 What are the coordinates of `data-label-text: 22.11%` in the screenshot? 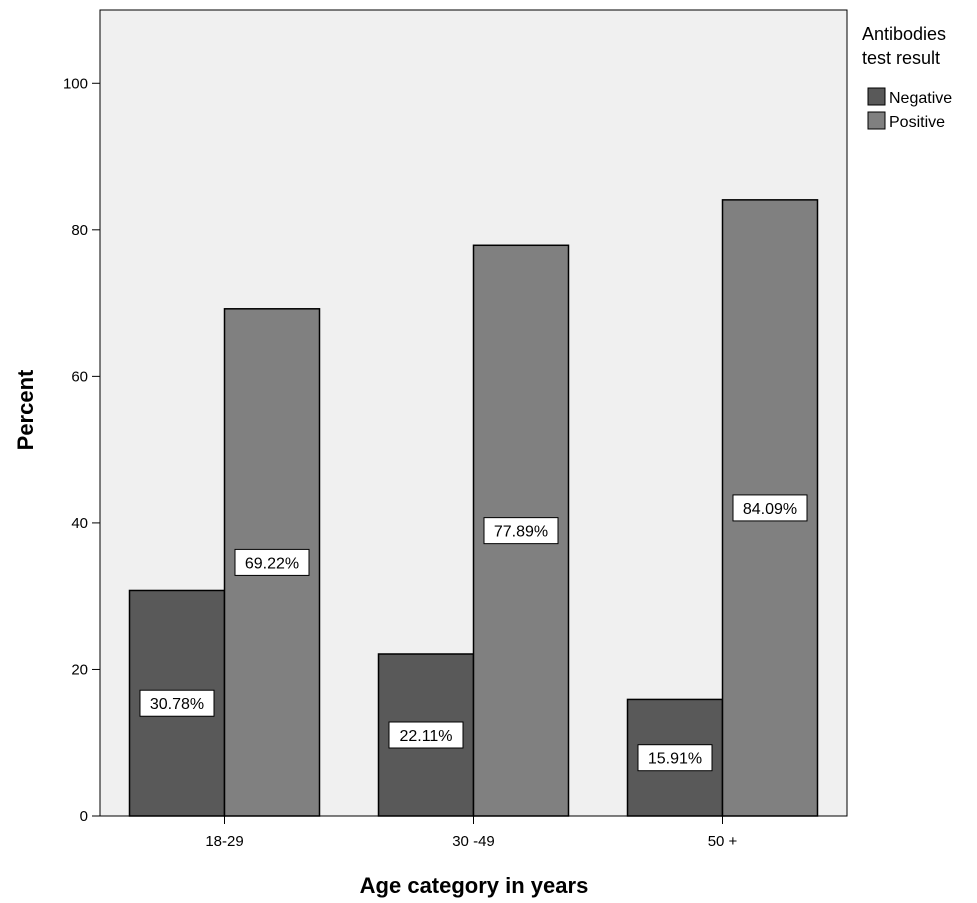 It's located at (425, 736).